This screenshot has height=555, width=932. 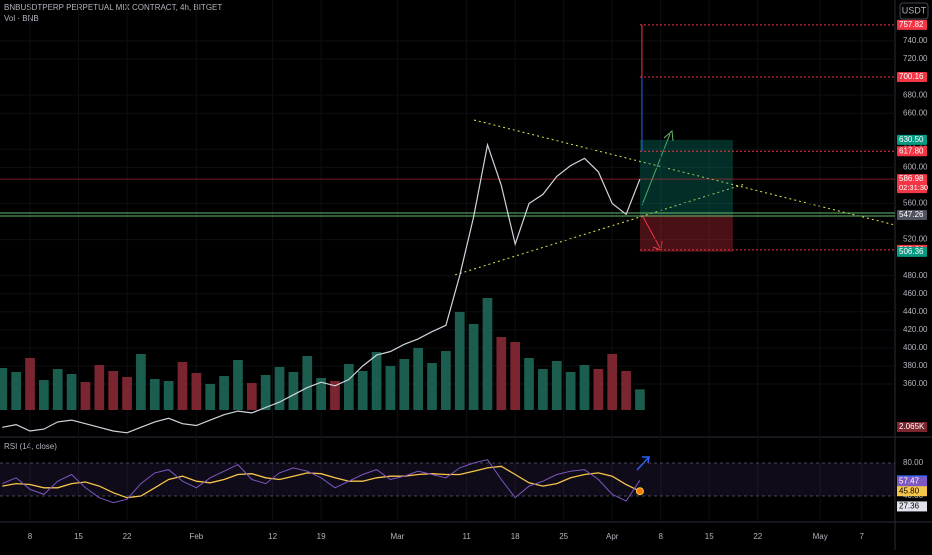 I want to click on arrow-head, so click(x=668, y=135).